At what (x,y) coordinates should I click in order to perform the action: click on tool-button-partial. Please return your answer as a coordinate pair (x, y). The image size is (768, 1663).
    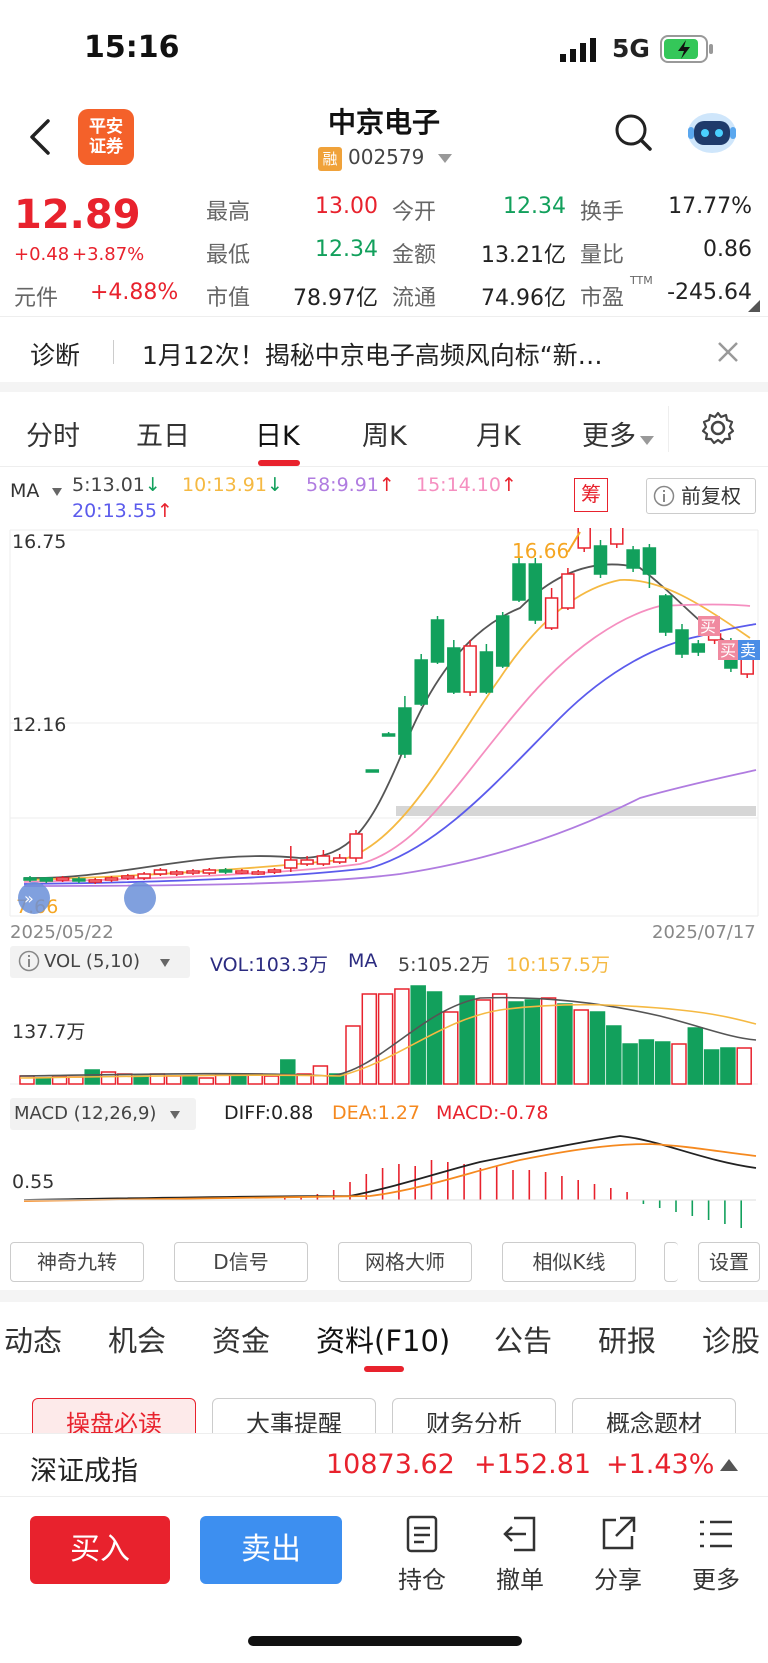
    Looking at the image, I should click on (671, 1262).